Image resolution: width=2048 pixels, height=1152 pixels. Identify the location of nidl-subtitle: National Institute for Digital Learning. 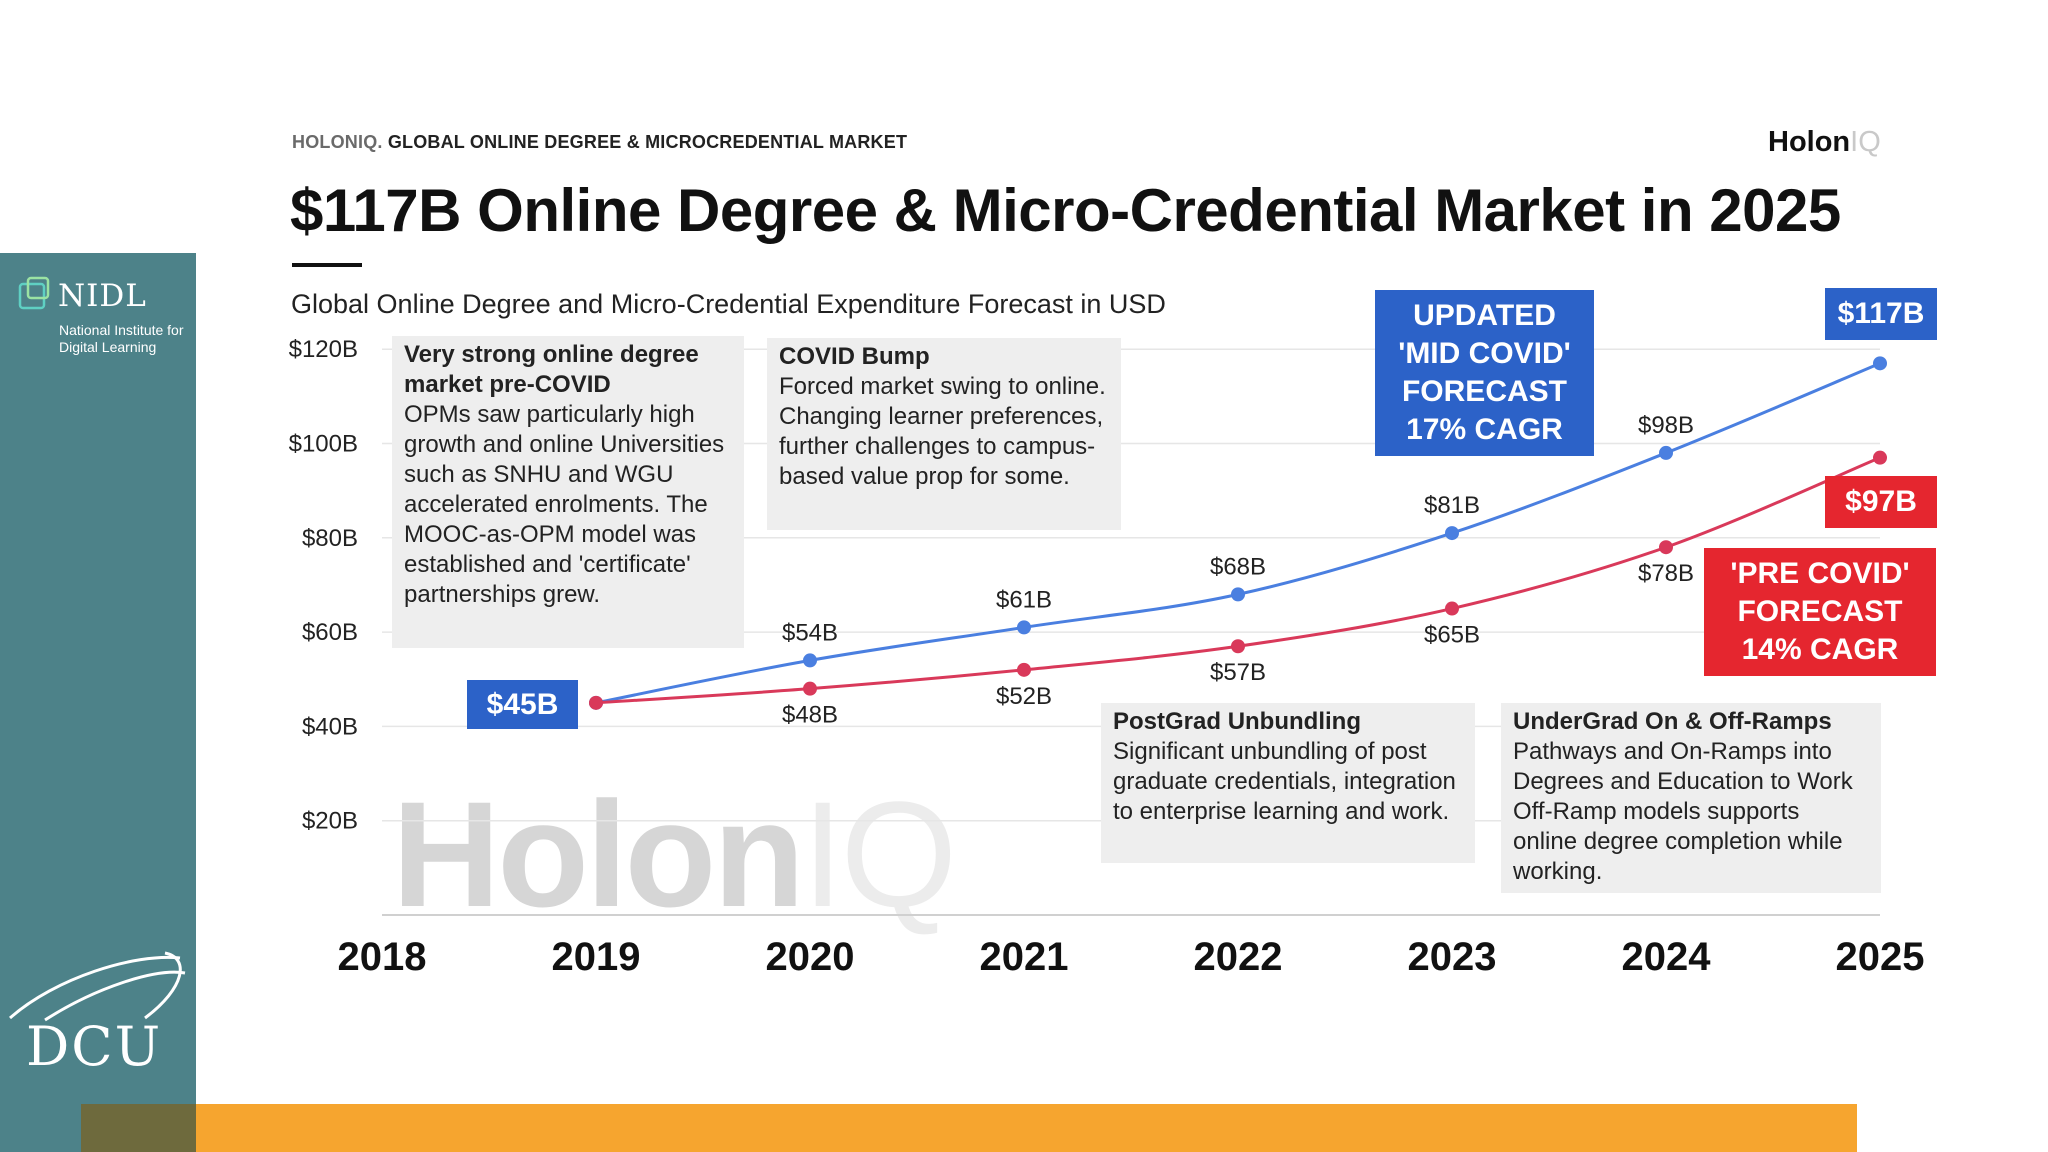
(121, 338).